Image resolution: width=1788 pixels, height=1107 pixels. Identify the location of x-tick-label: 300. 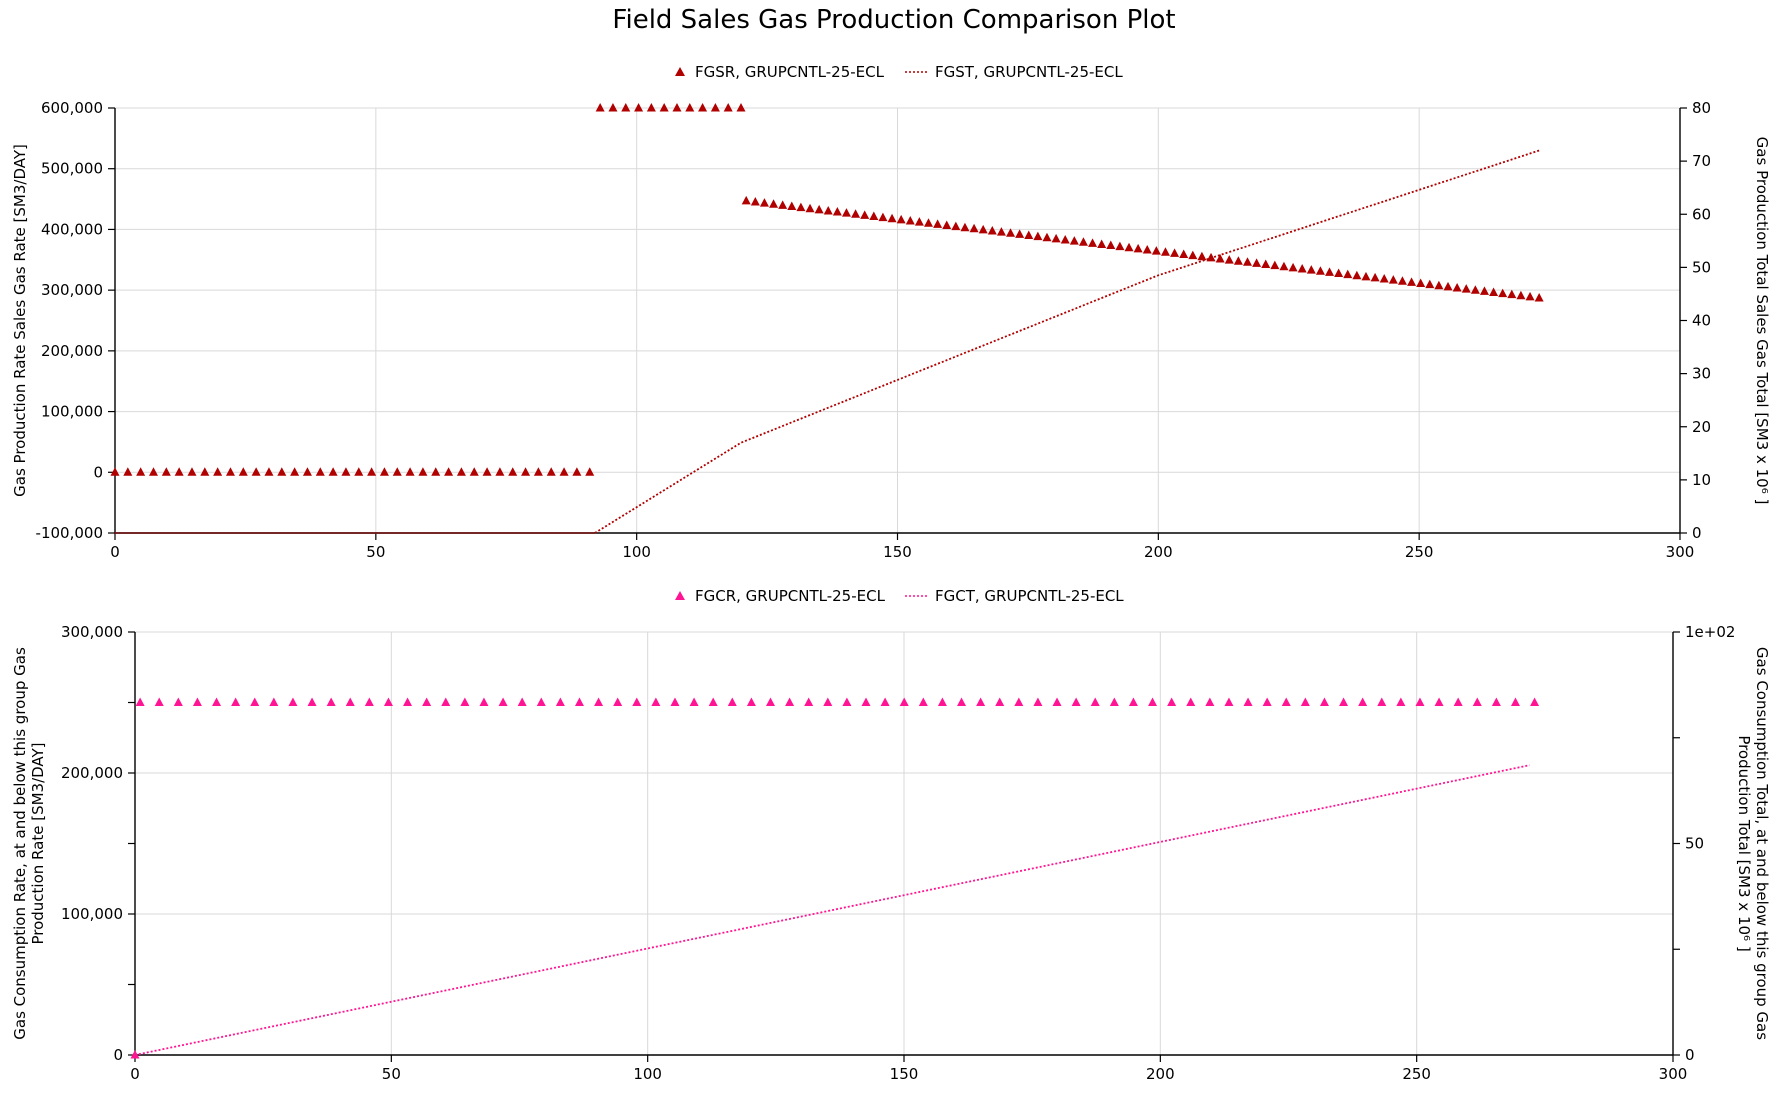
(1673, 1074).